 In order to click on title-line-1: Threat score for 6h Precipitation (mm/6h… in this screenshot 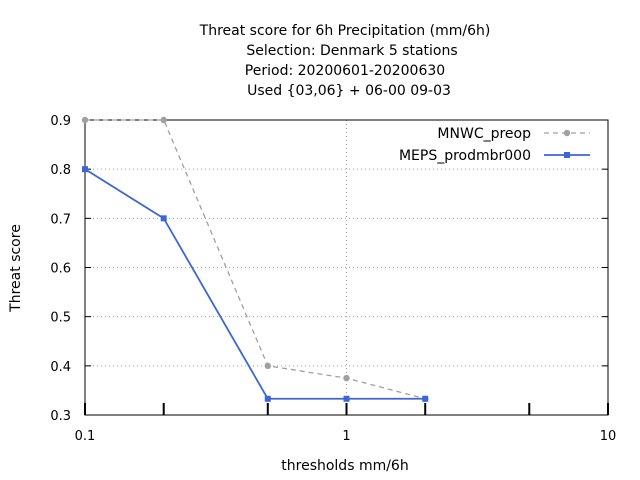, I will do `click(345, 31)`.